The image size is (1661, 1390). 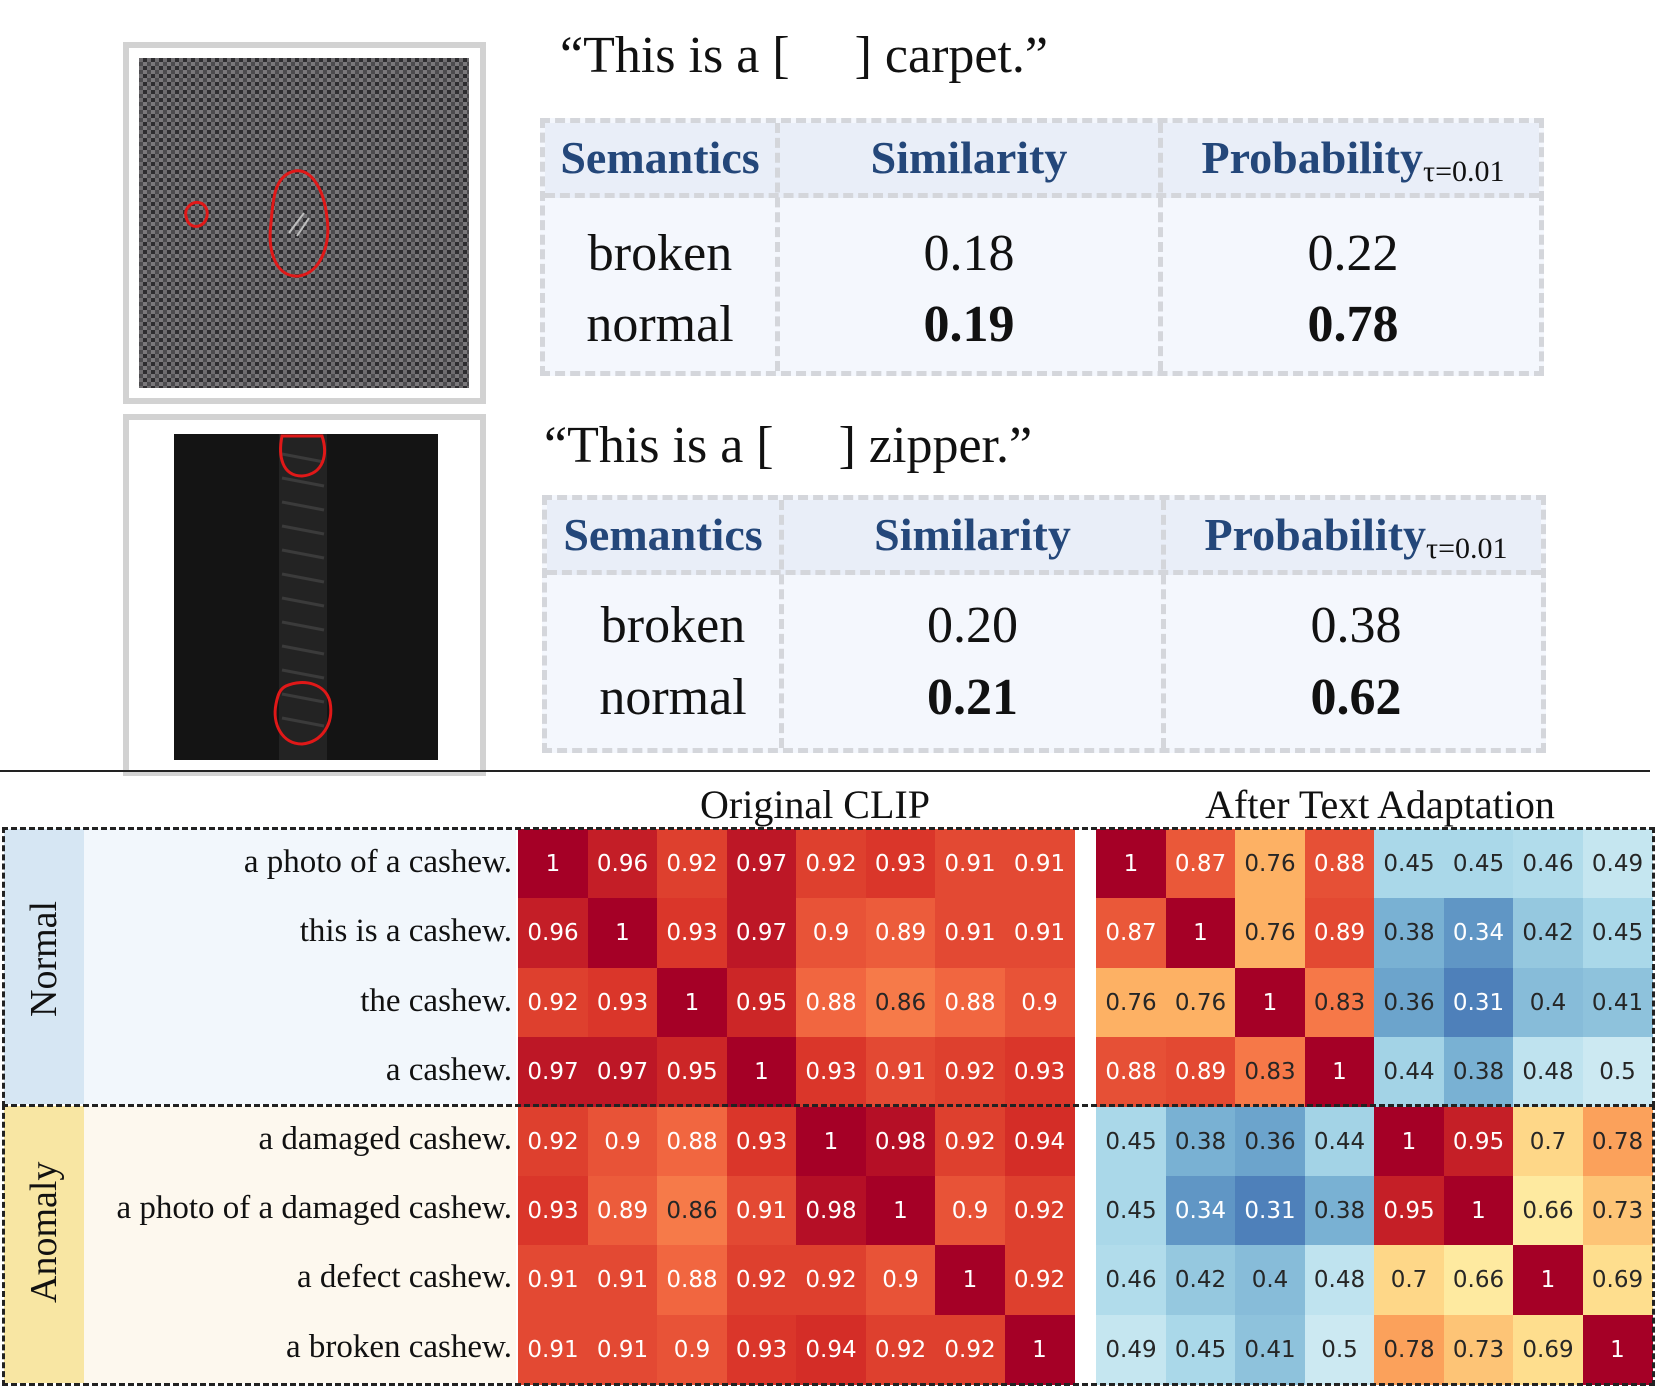 What do you see at coordinates (900, 1141) in the screenshot?
I see `heatmap-cell: 0.98` at bounding box center [900, 1141].